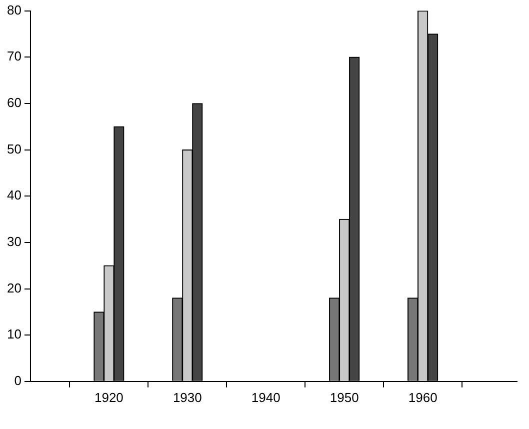 The width and height of the screenshot is (529, 429). I want to click on y-tick-label: 80, so click(14, 10).